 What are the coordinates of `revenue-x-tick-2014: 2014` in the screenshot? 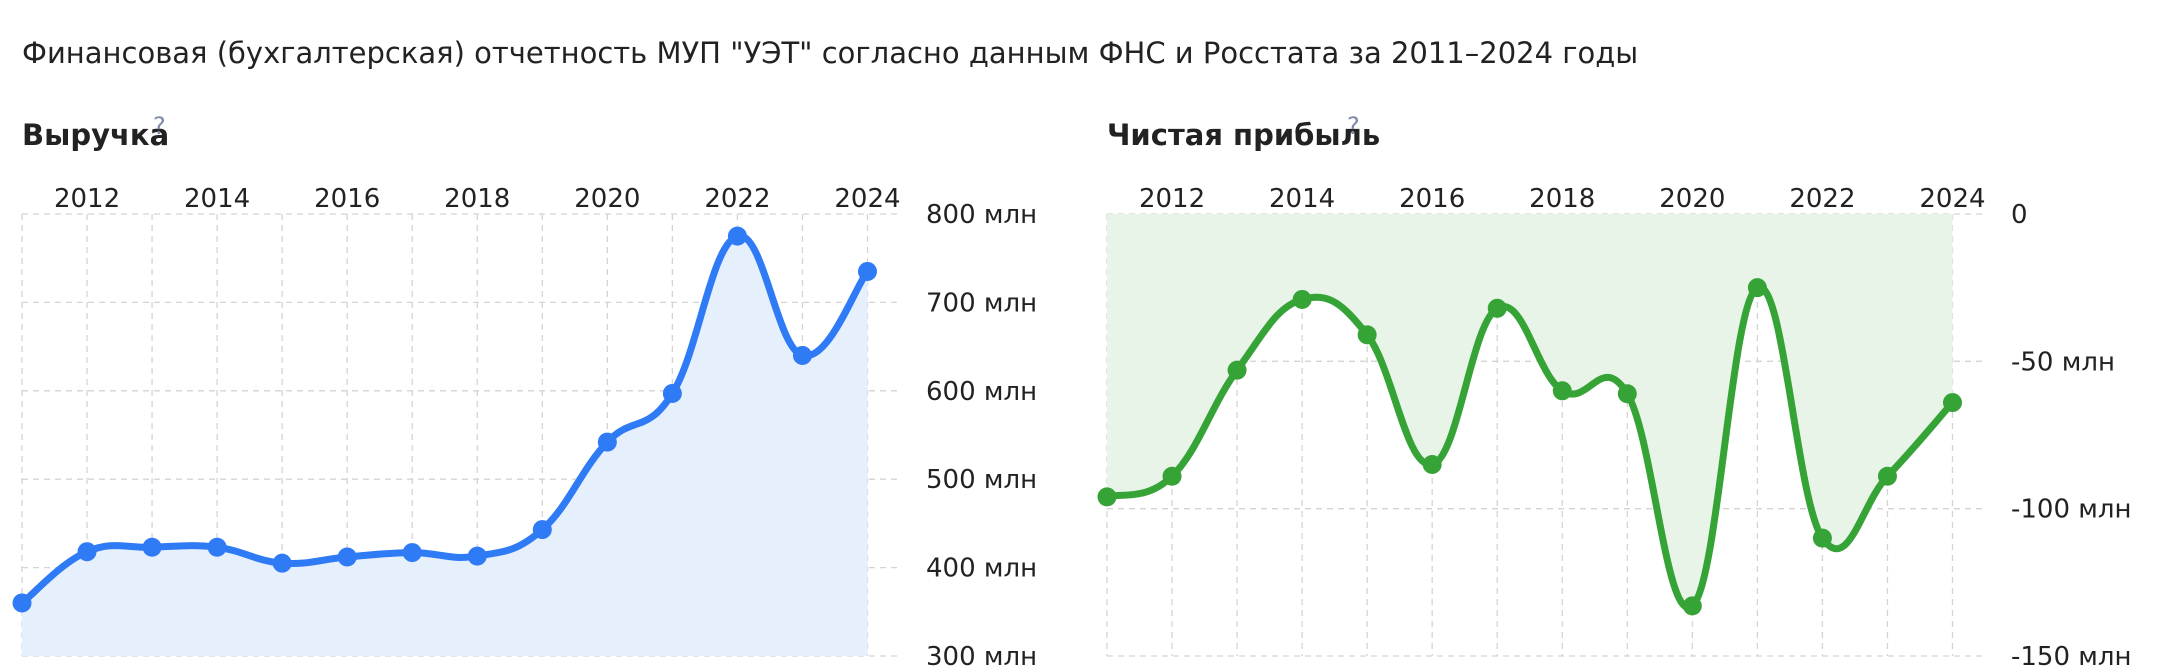 It's located at (217, 199).